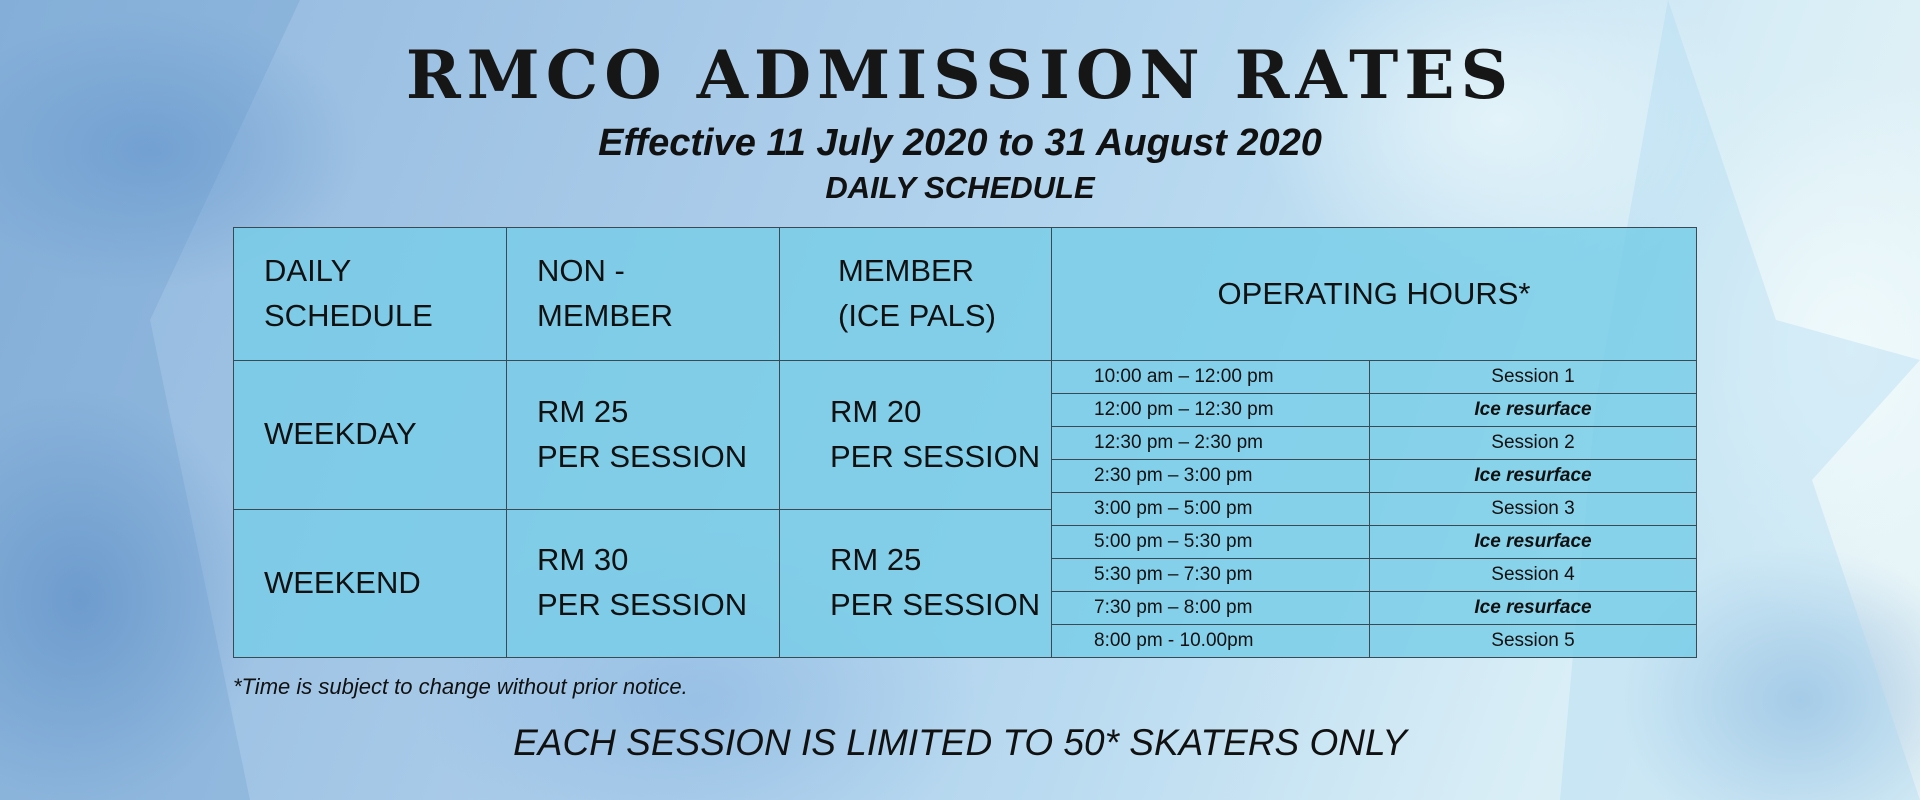 The width and height of the screenshot is (1920, 800). What do you see at coordinates (1211, 508) in the screenshot?
I see `time-range: 3:00 pm – 5:00 pm` at bounding box center [1211, 508].